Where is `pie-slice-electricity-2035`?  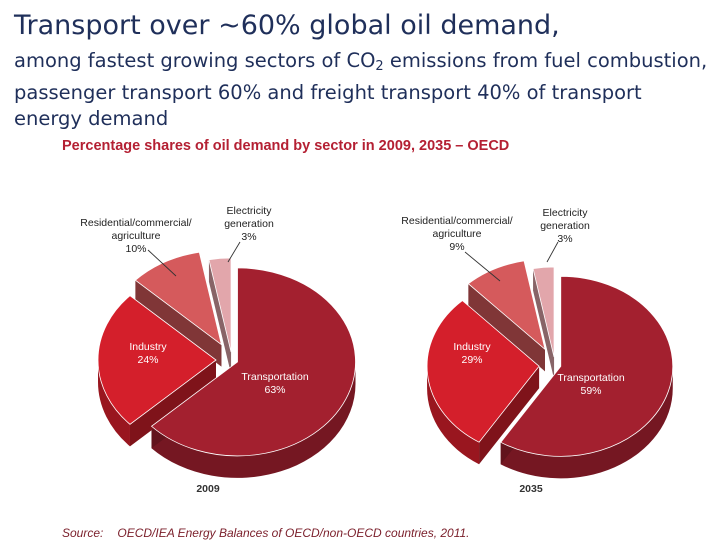
pie-slice-electricity-2035 is located at coordinates (543, 312).